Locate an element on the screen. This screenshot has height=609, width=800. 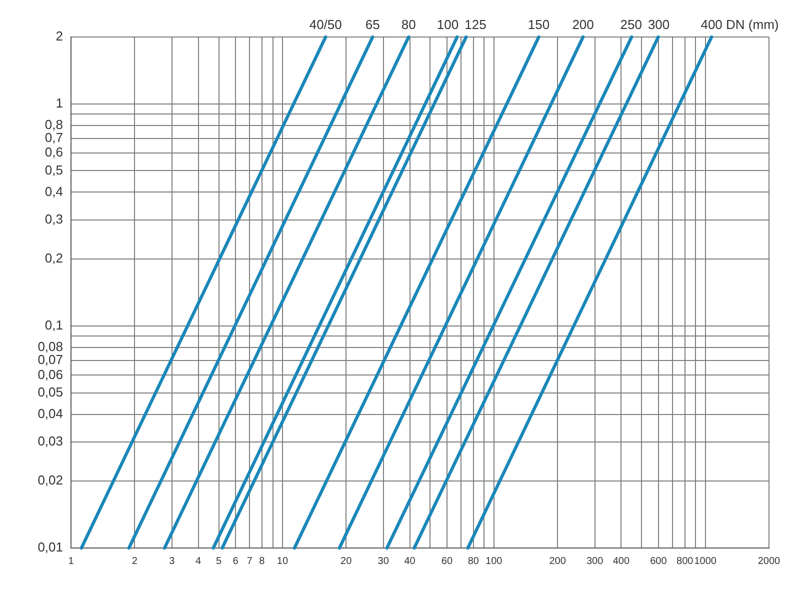
y-tick-label: 0,07 is located at coordinates (50, 359).